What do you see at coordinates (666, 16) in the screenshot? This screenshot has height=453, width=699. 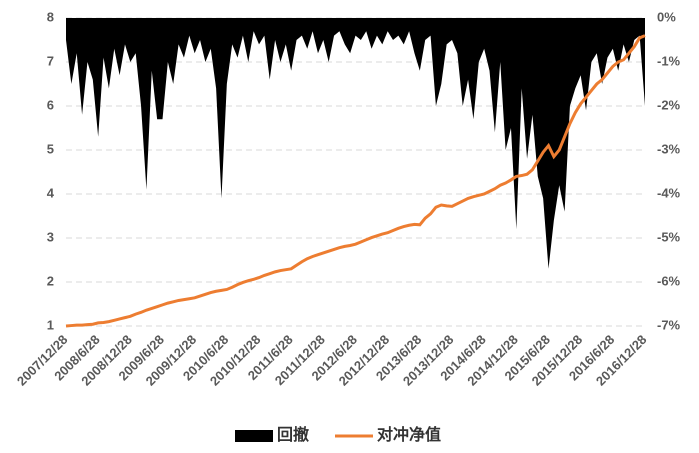 I see `y2-tick-label: 0%` at bounding box center [666, 16].